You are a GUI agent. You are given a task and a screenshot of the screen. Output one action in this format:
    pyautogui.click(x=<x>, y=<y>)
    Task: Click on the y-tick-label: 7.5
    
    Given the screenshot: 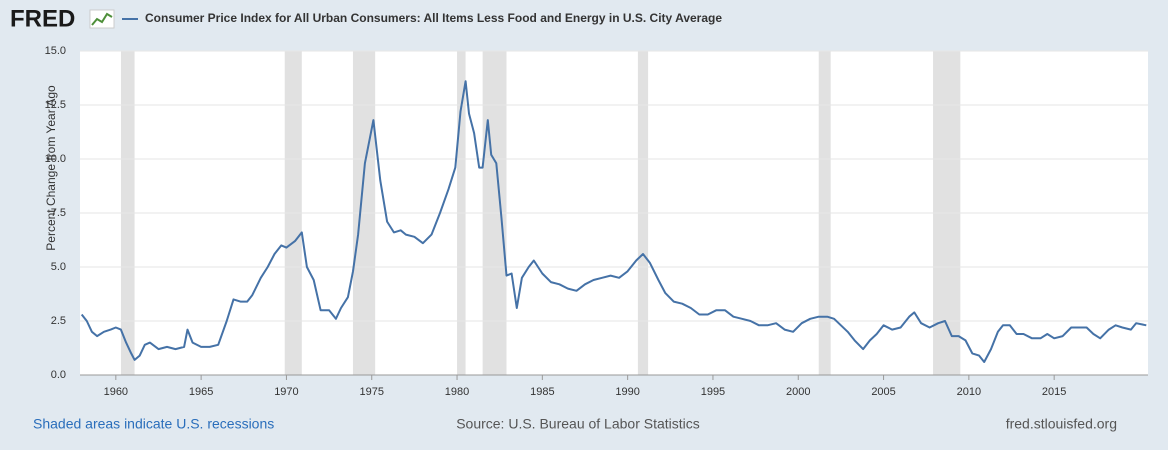 What is the action you would take?
    pyautogui.click(x=58, y=213)
    